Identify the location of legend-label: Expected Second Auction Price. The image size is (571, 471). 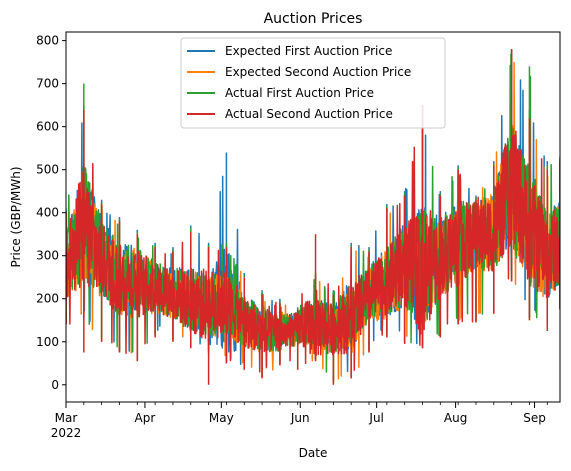
(318, 72).